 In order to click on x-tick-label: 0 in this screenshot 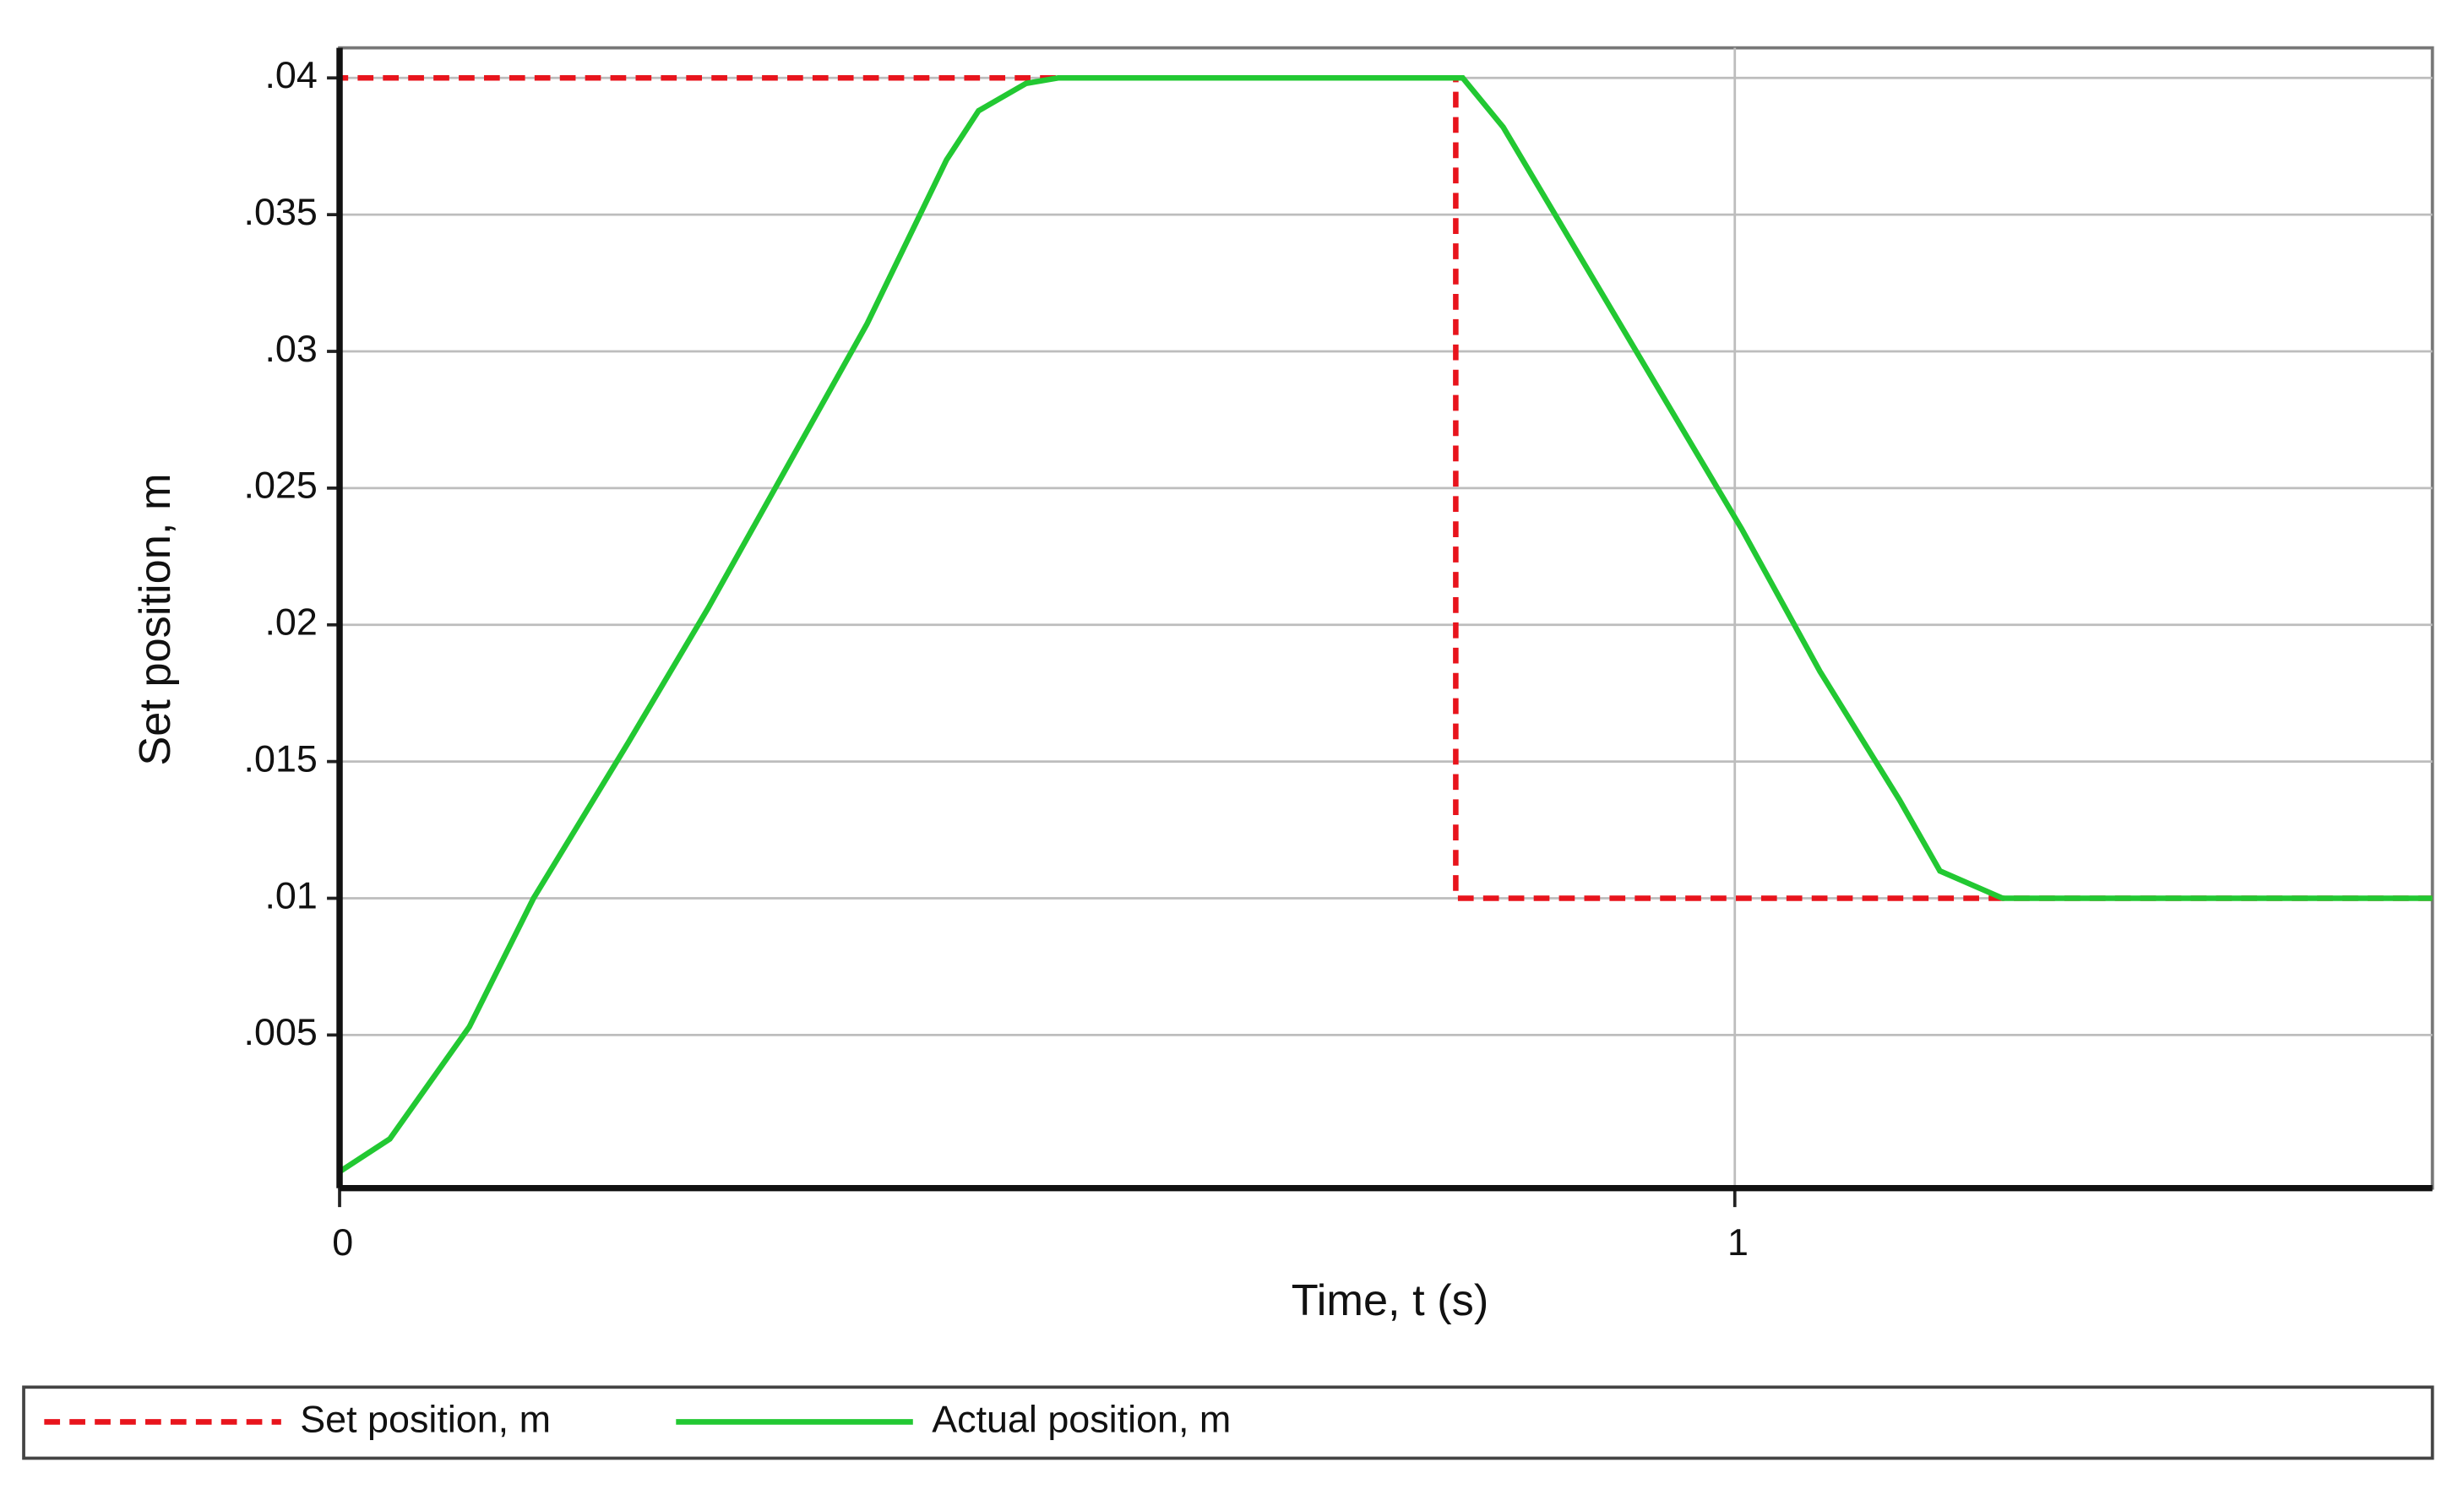, I will do `click(343, 1242)`.